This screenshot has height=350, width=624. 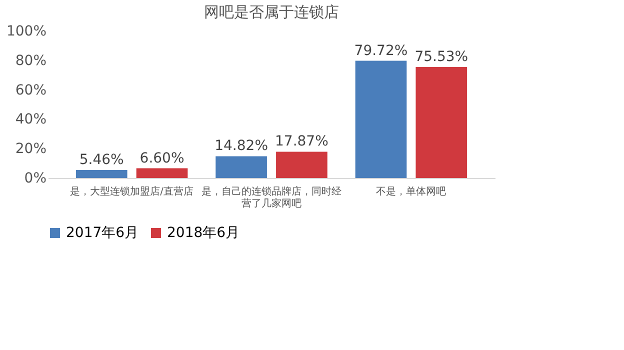 I want to click on x-tick-label: 是，大型连锁加盟店/直营店, so click(x=132, y=192).